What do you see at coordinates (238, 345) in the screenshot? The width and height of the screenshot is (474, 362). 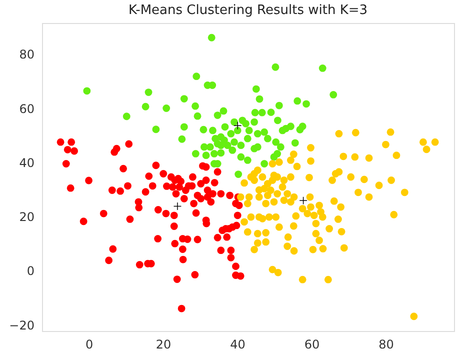 I see `x-tick-label: 40` at bounding box center [238, 345].